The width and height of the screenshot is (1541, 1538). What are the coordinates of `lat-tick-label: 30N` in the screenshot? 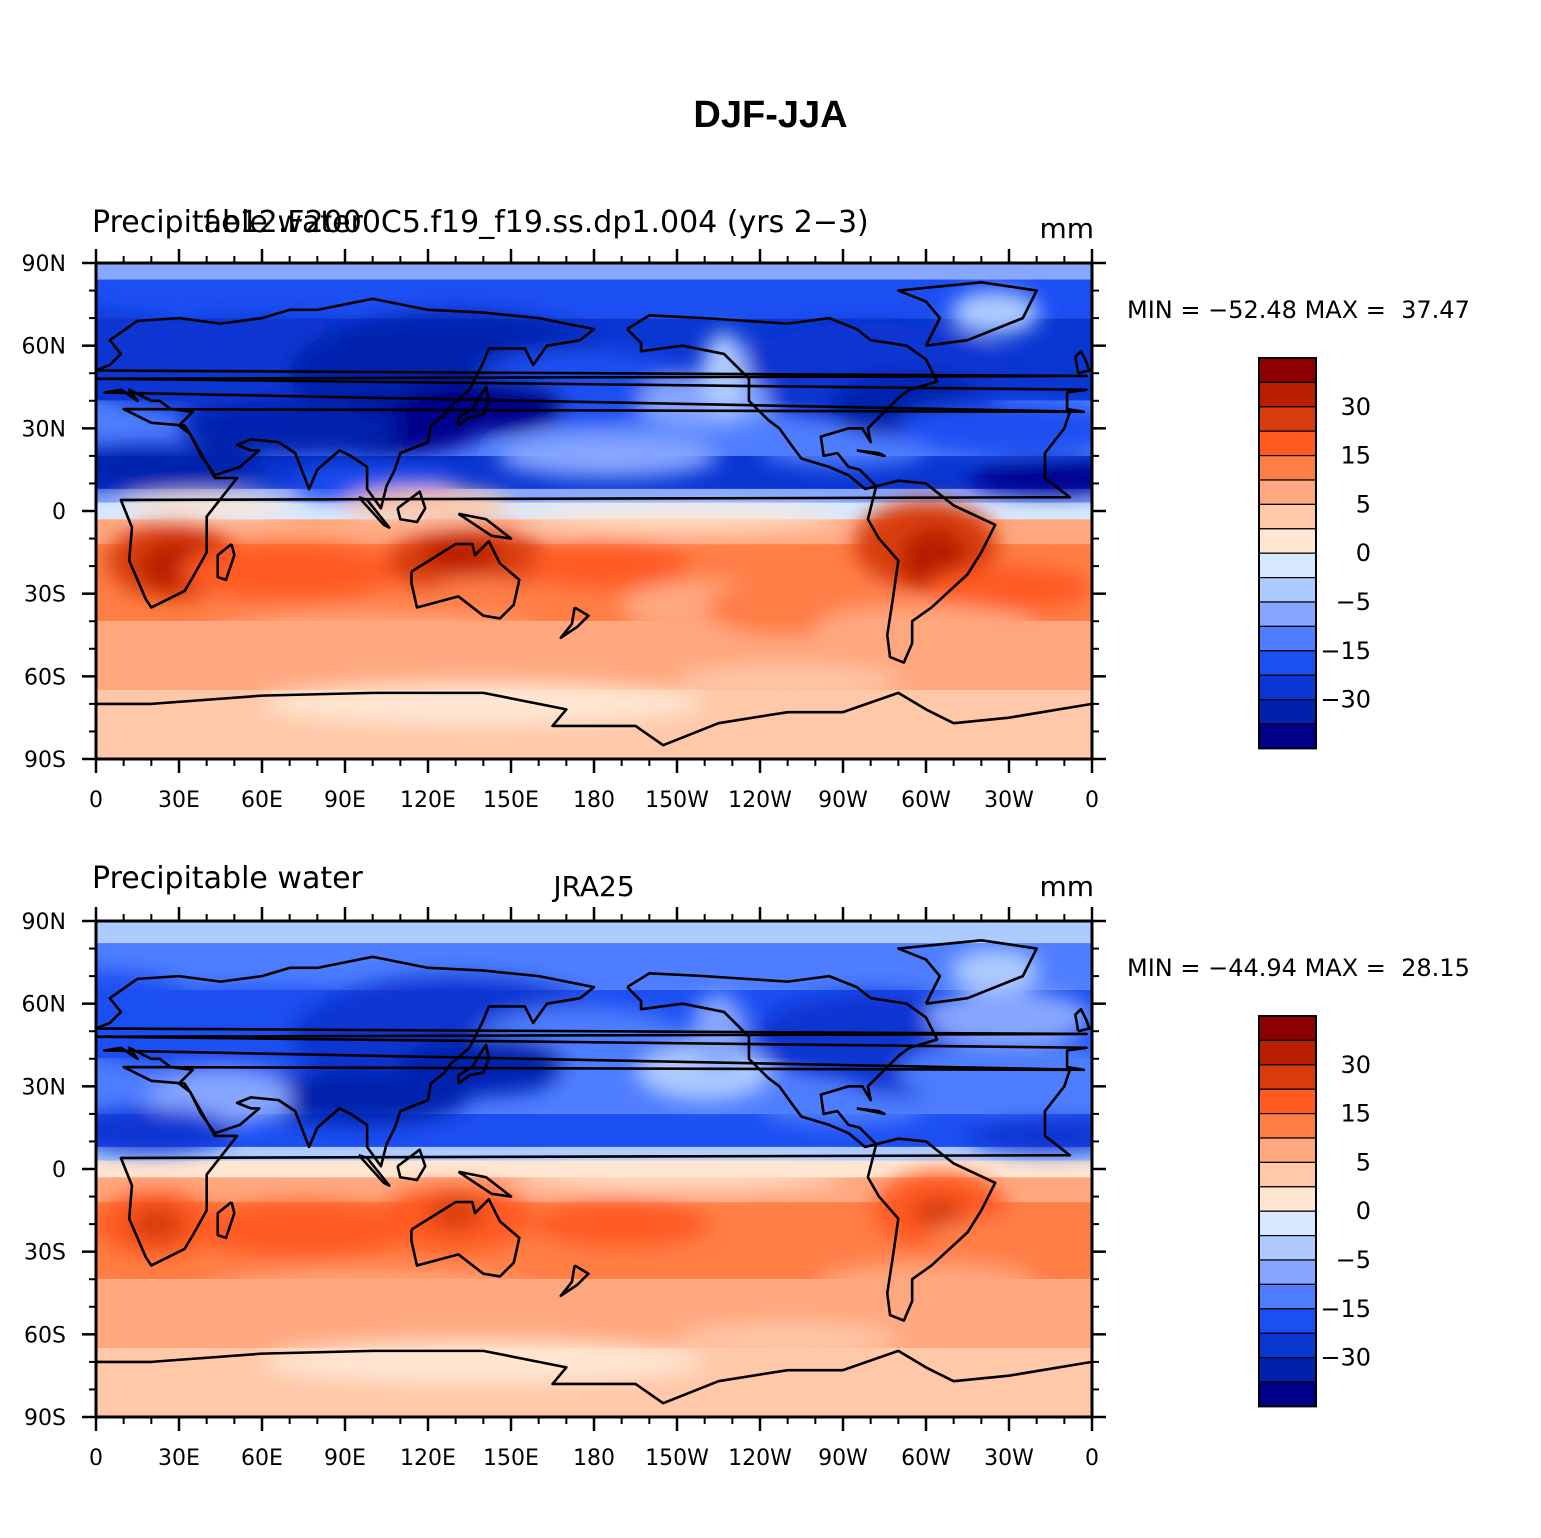 It's located at (44, 1087).